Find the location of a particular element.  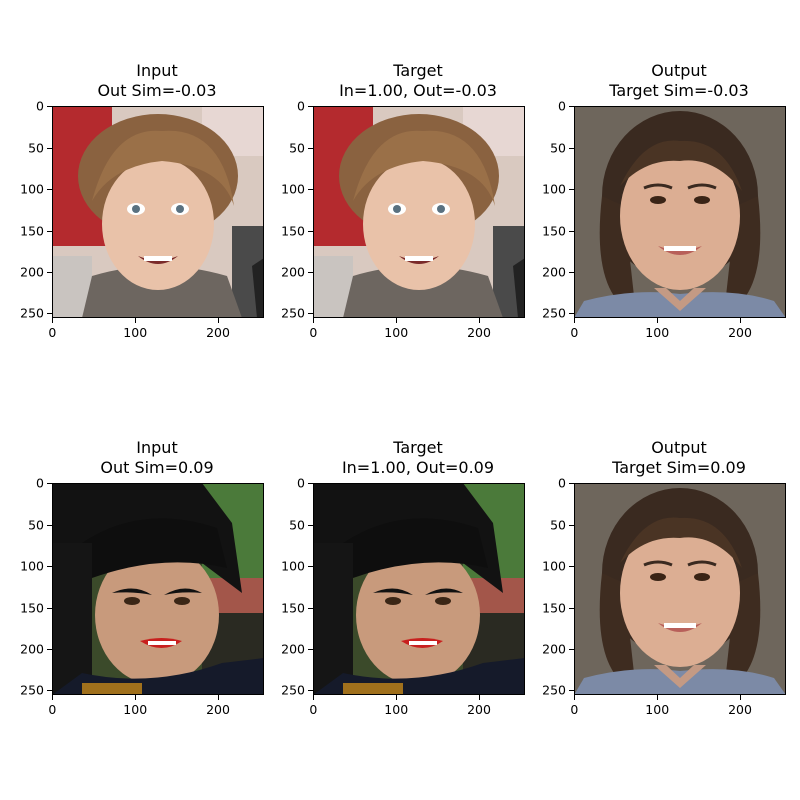

title-line-2: Target Sim=0.09 is located at coordinates (679, 467).